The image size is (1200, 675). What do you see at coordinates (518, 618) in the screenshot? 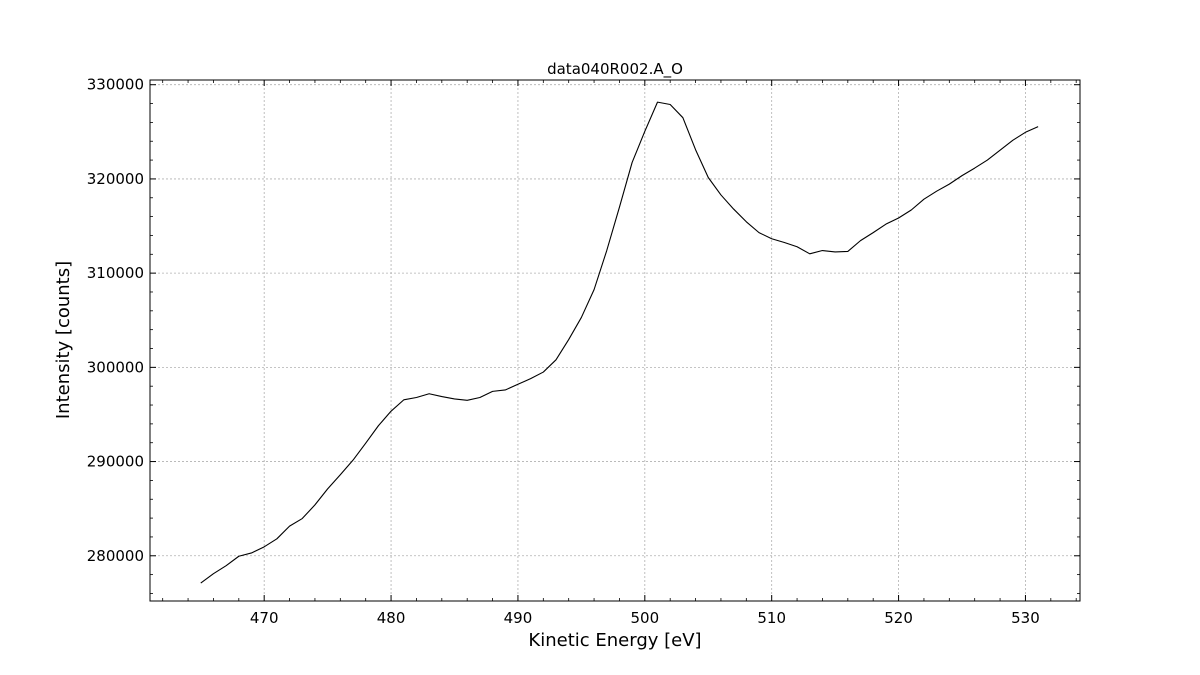
I see `x-tick-label: 490` at bounding box center [518, 618].